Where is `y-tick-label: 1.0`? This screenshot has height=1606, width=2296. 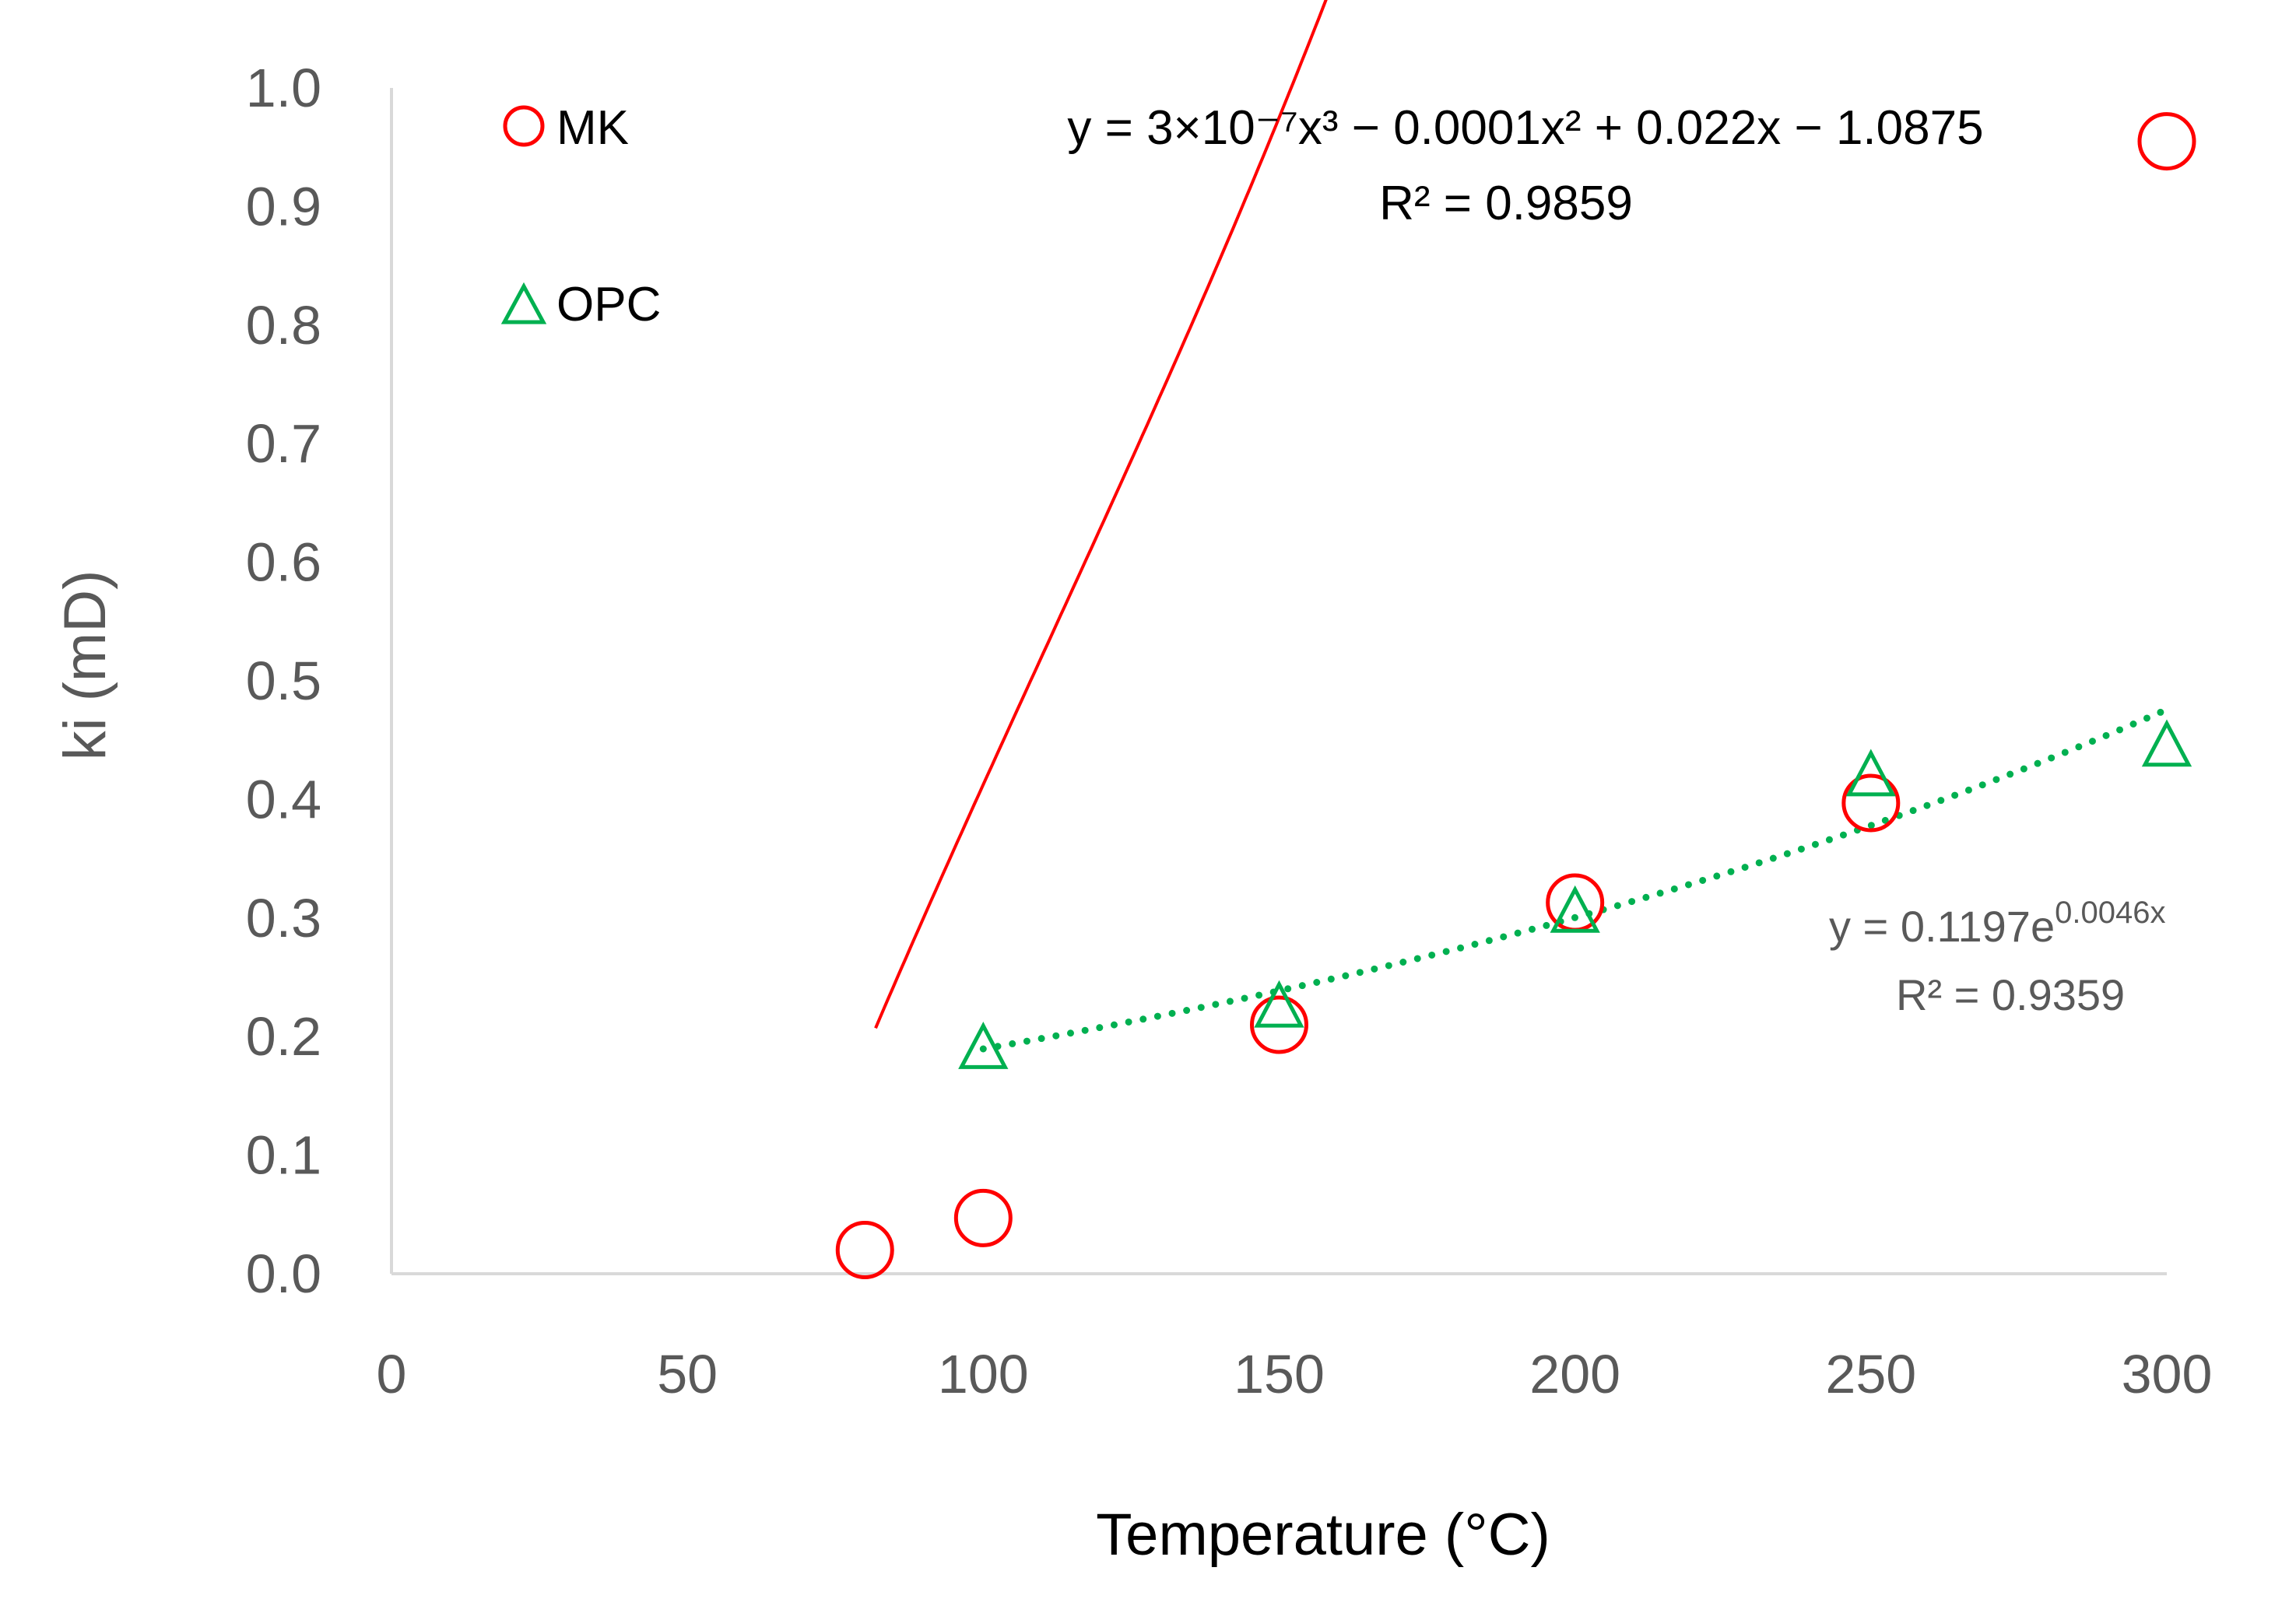
y-tick-label: 1.0 is located at coordinates (283, 88).